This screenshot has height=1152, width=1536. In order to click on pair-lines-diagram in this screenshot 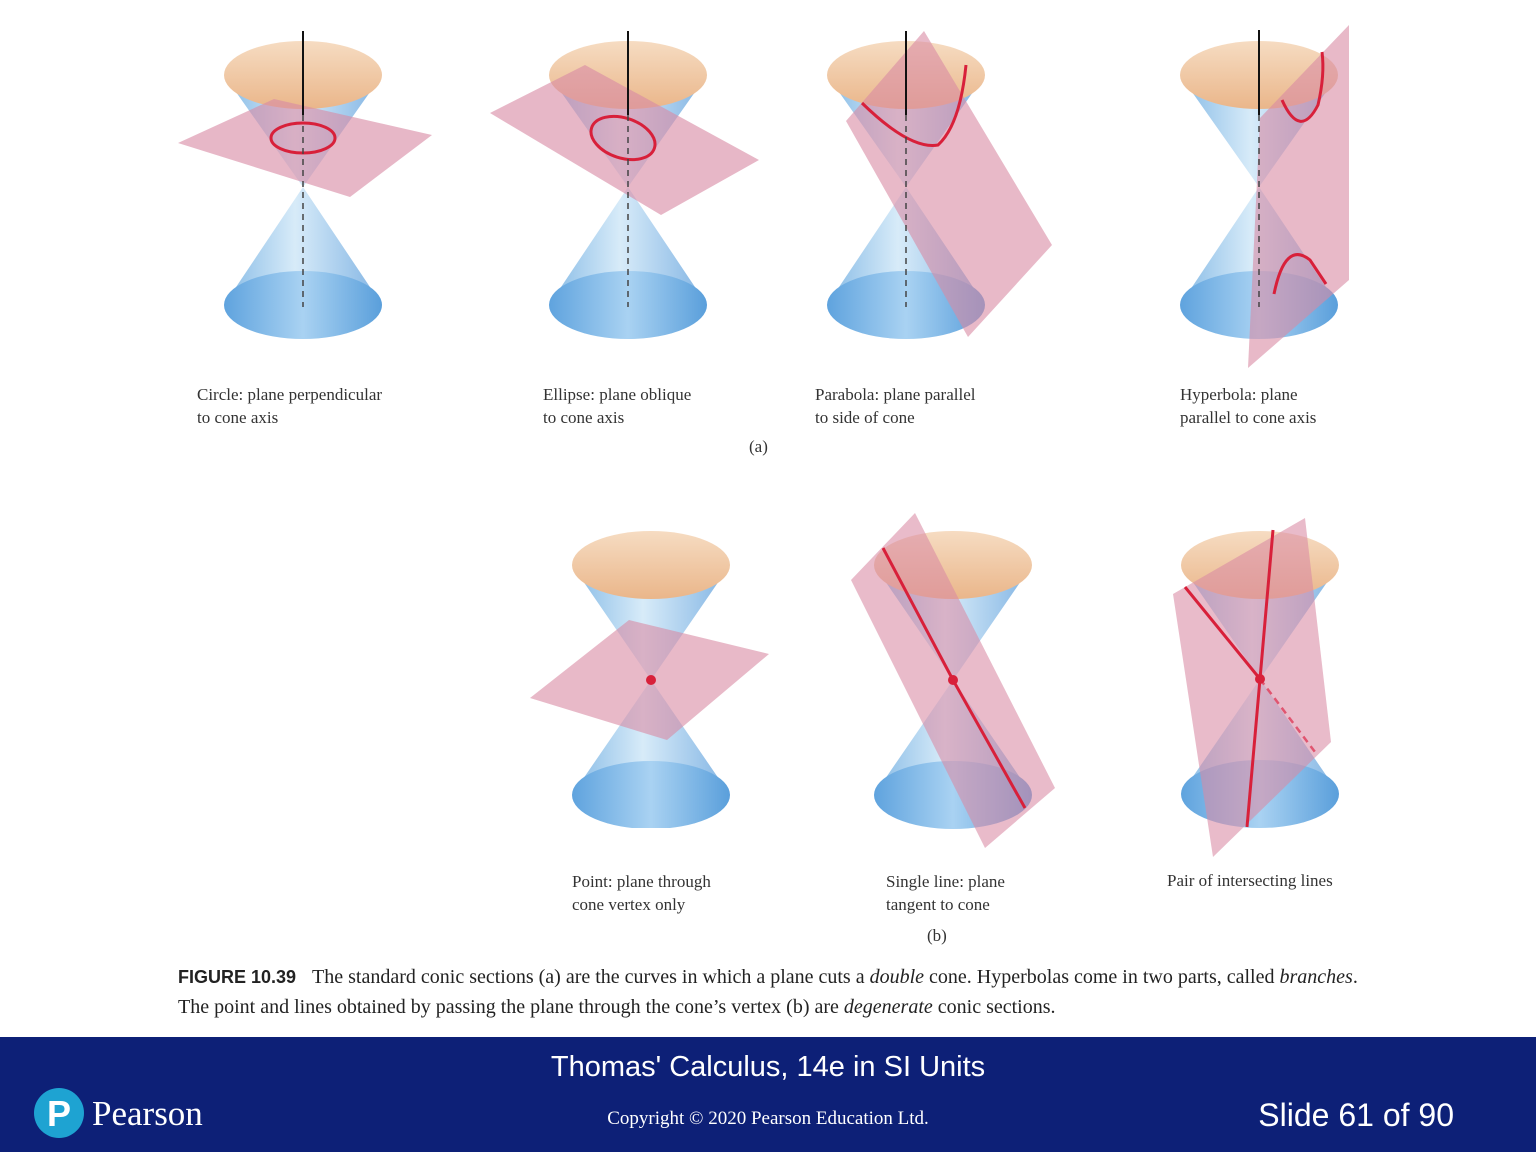, I will do `click(1256, 687)`.